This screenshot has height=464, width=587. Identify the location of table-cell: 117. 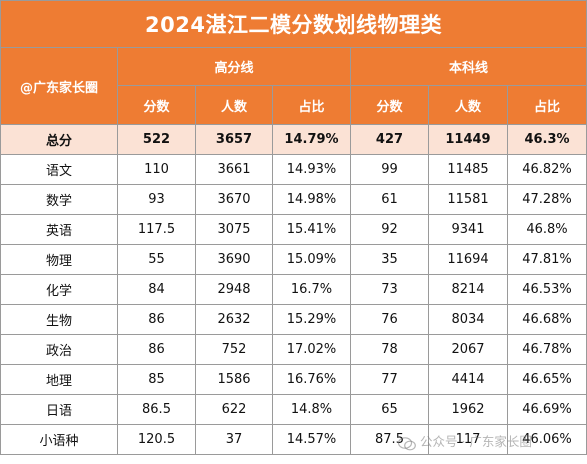
(468, 439).